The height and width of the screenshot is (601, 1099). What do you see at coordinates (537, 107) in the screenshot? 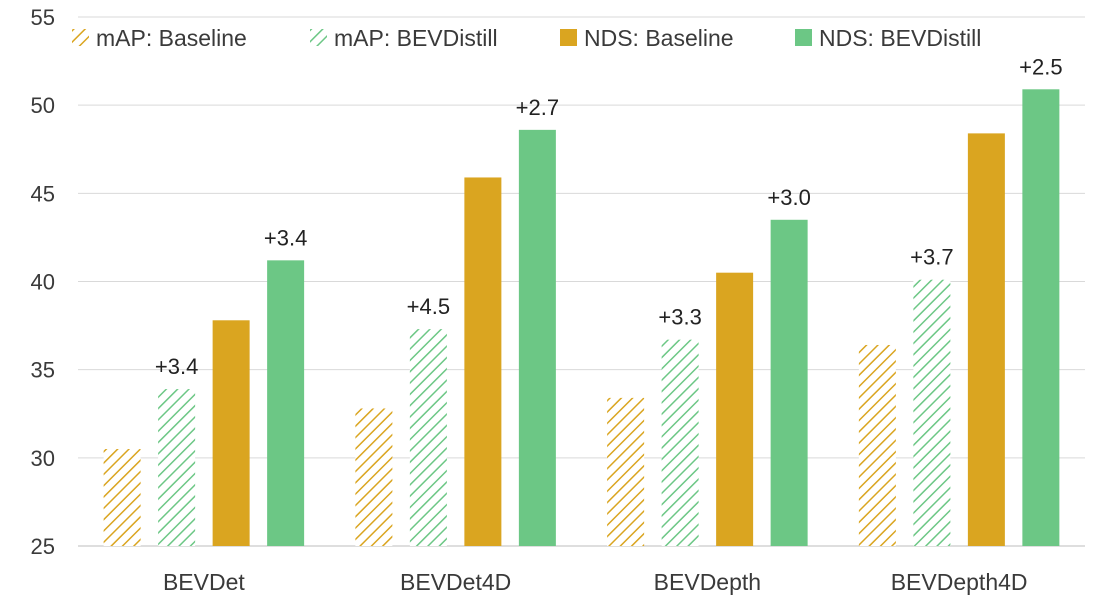
I see `delta-label: +2.7` at bounding box center [537, 107].